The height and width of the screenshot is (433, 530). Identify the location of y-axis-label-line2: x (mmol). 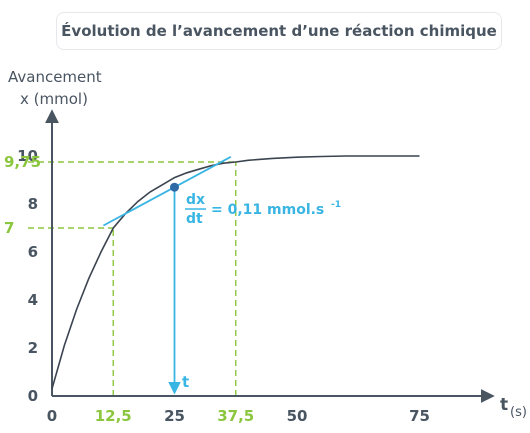
(54, 99).